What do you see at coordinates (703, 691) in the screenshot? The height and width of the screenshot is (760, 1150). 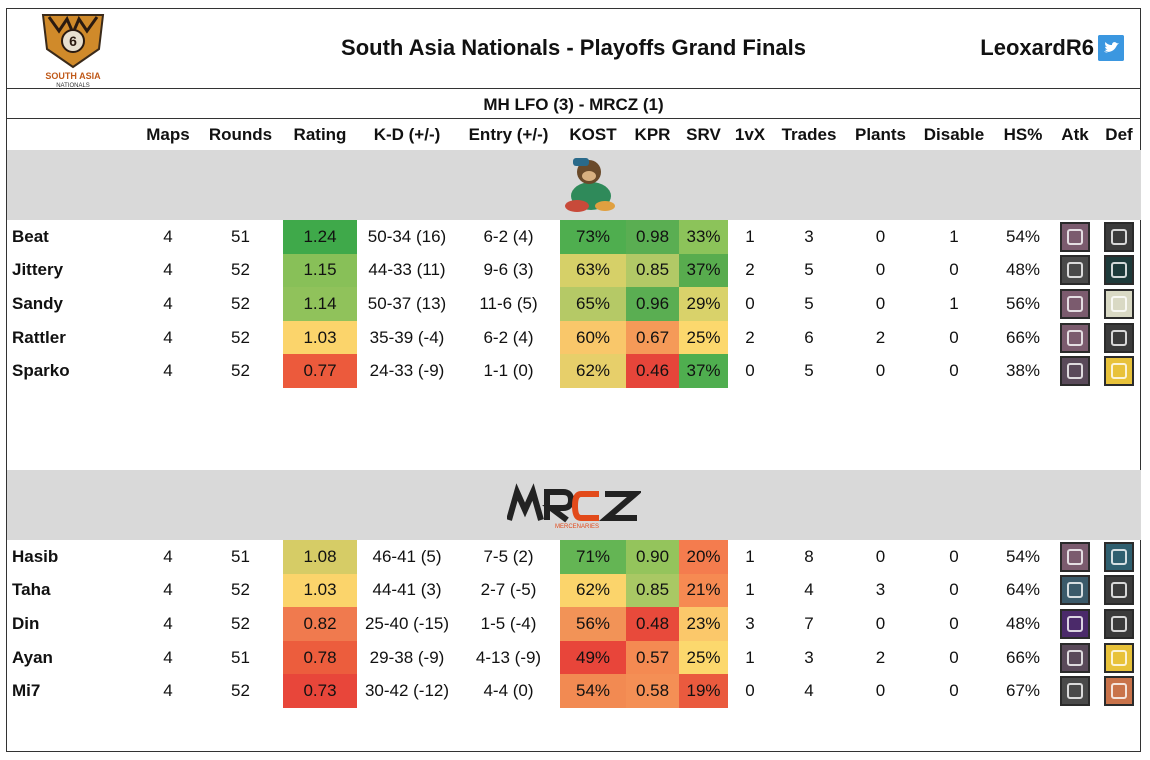 I see `stat-srv: 19%` at bounding box center [703, 691].